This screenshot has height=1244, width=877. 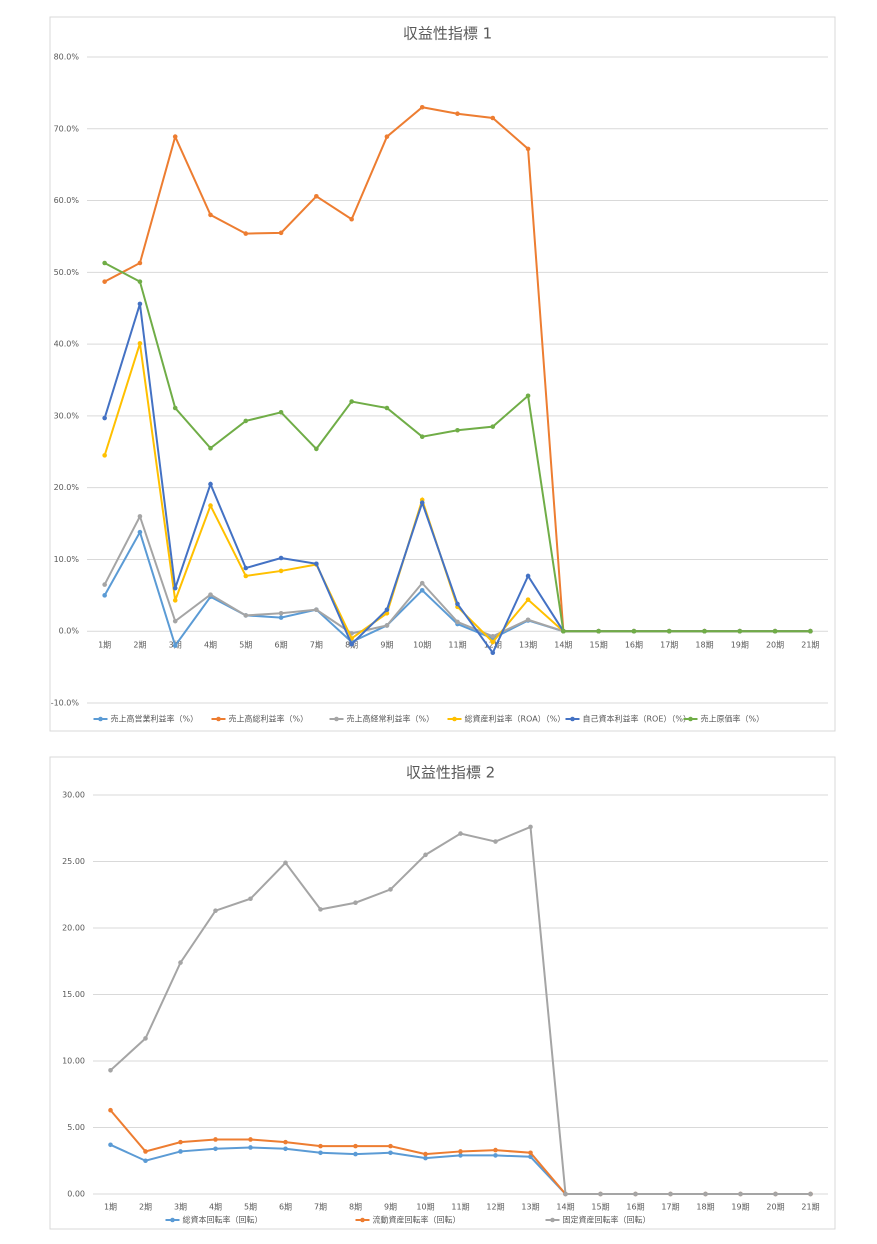 I want to click on y-tick-label: 15.00, so click(x=73, y=994).